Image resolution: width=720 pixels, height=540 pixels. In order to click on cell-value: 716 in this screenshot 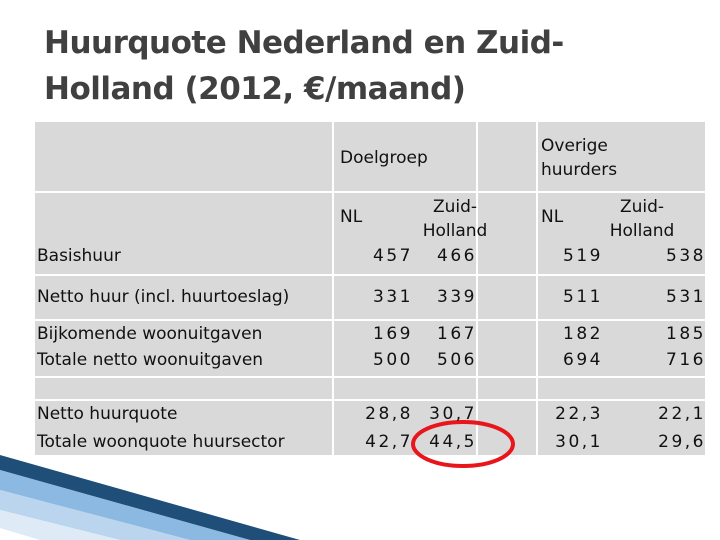, I will do `click(686, 360)`.